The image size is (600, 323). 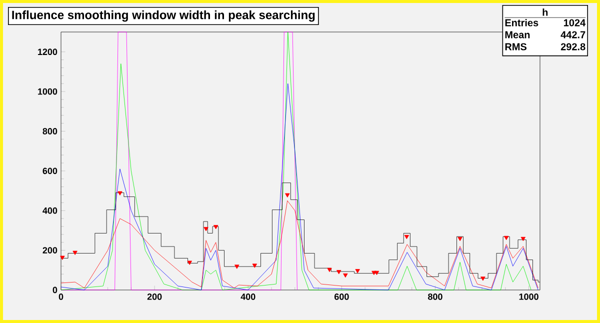 I want to click on y-tick-label: 1200, so click(x=48, y=52).